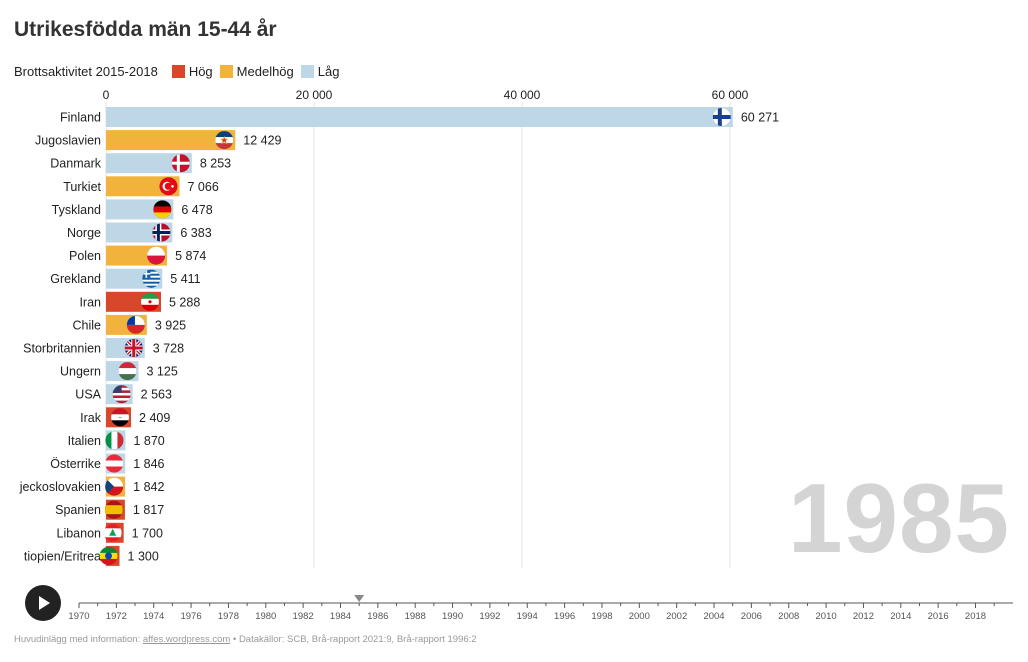  Describe the element at coordinates (80, 372) in the screenshot. I see `bar-label: Ungern` at that location.